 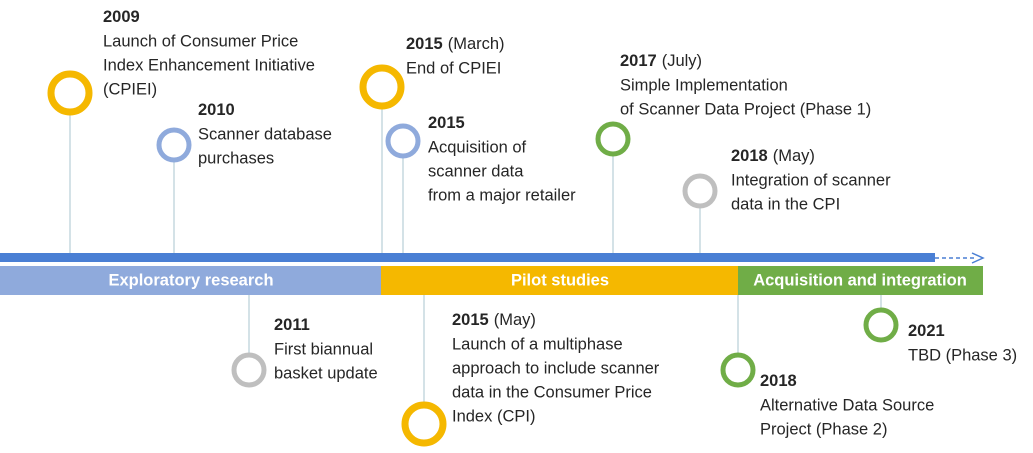 I want to click on event-description: Index Enhancement Initiative, so click(x=209, y=65).